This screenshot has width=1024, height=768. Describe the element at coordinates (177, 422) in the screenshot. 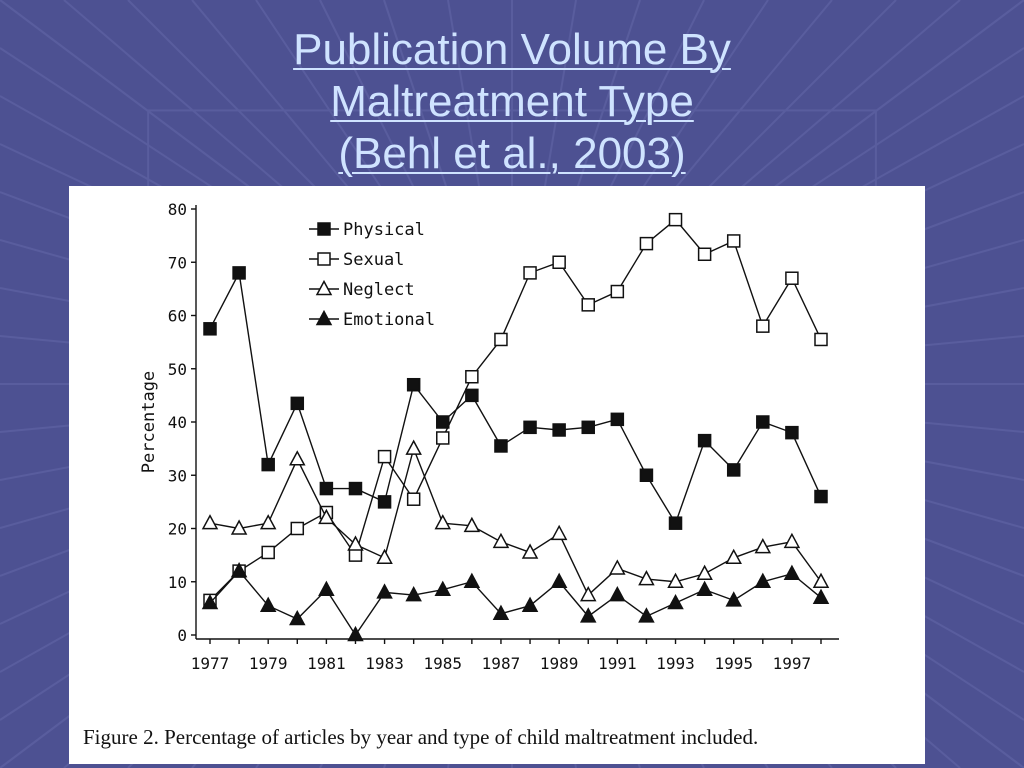

I see `y-tick-label: 40` at that location.